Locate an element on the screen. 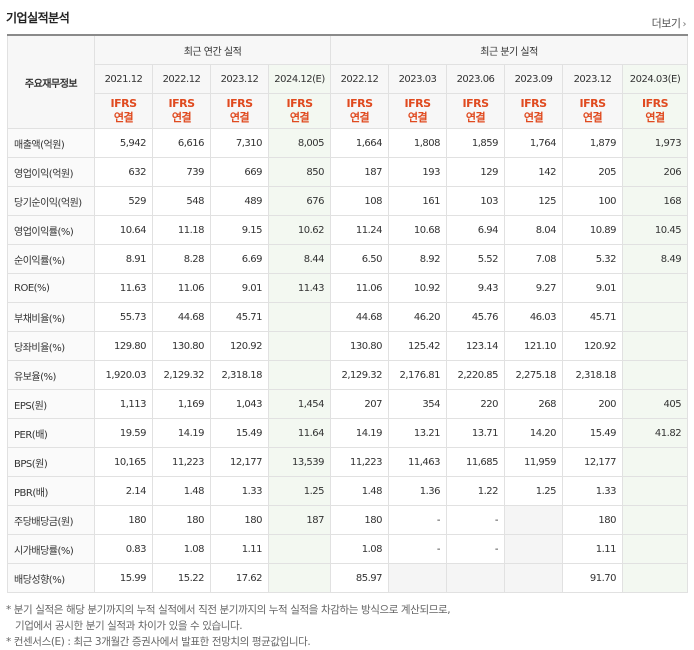 This screenshot has width=694, height=650. period-header: 2023.09 is located at coordinates (533, 79).